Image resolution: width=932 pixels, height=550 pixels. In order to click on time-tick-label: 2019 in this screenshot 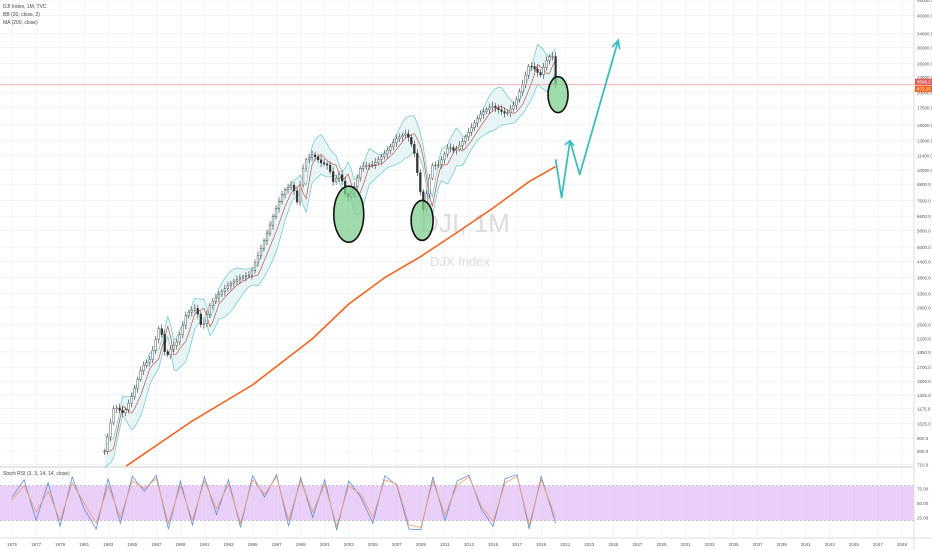, I will do `click(541, 544)`.